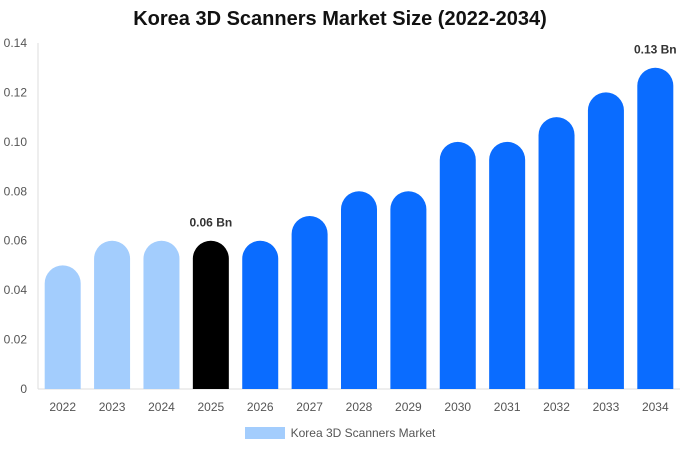 Image resolution: width=680 pixels, height=450 pixels. I want to click on x-tick-label: 2023, so click(112, 407).